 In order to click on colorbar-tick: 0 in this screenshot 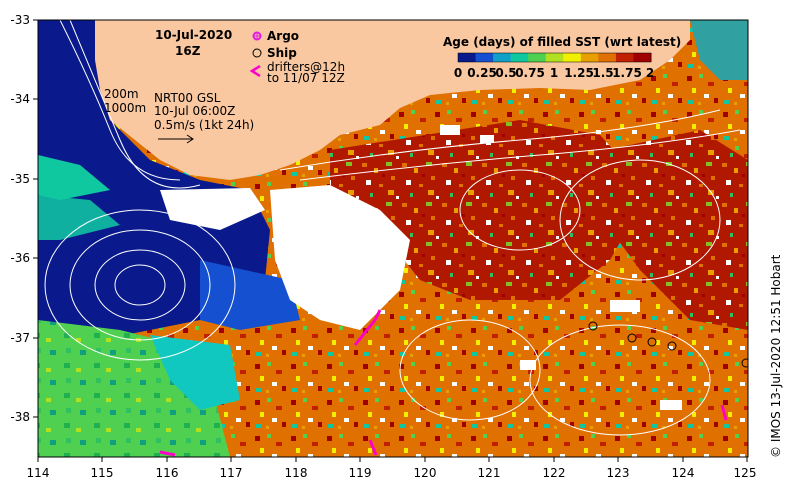, I will do `click(458, 73)`.